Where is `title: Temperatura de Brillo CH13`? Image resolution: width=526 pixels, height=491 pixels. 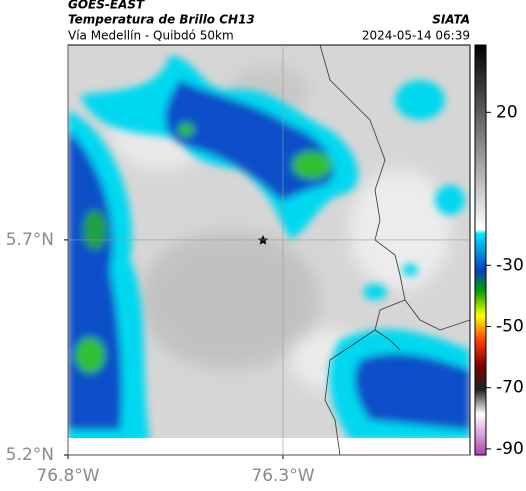
title: Temperatura de Brillo CH13 is located at coordinates (161, 20).